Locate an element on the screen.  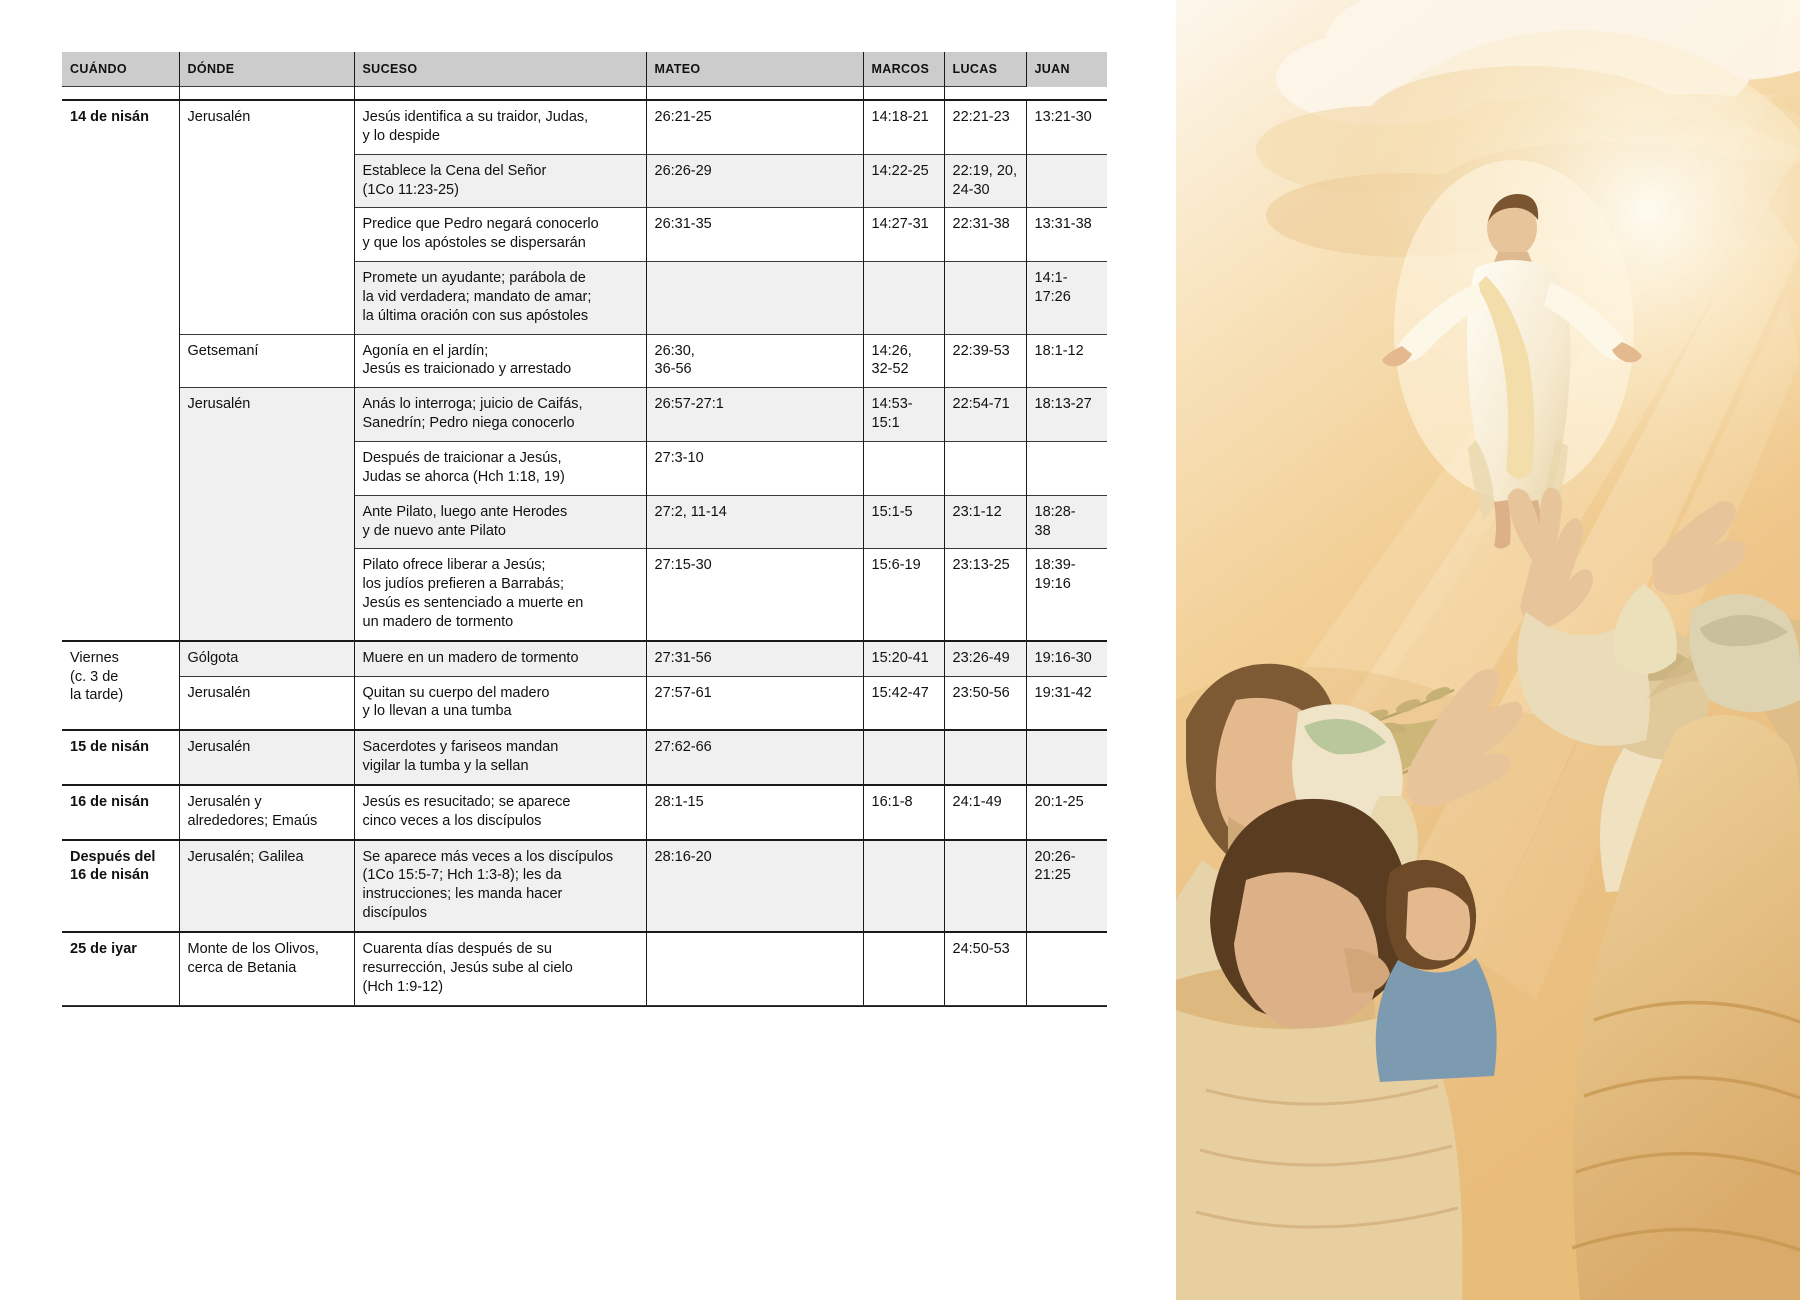
cell-lucas: 22:21-23 is located at coordinates (984, 126).